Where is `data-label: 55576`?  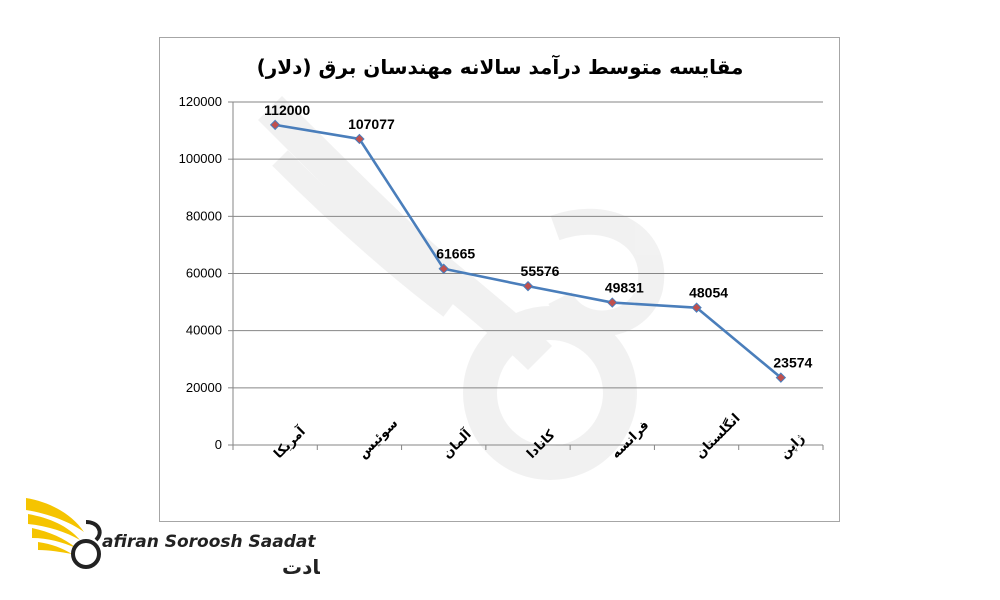 data-label: 55576 is located at coordinates (540, 271).